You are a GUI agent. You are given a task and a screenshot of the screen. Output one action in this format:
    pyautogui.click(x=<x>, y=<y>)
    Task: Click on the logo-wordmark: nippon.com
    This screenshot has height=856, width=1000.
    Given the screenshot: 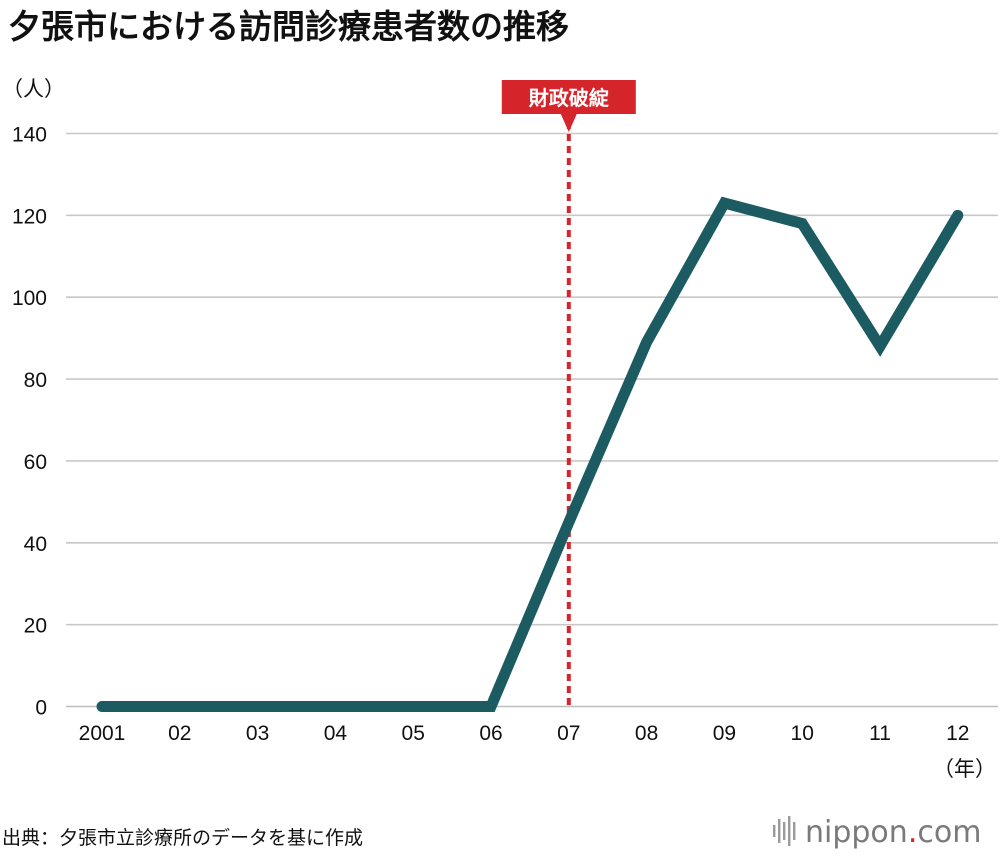 What is the action you would take?
    pyautogui.click(x=893, y=832)
    